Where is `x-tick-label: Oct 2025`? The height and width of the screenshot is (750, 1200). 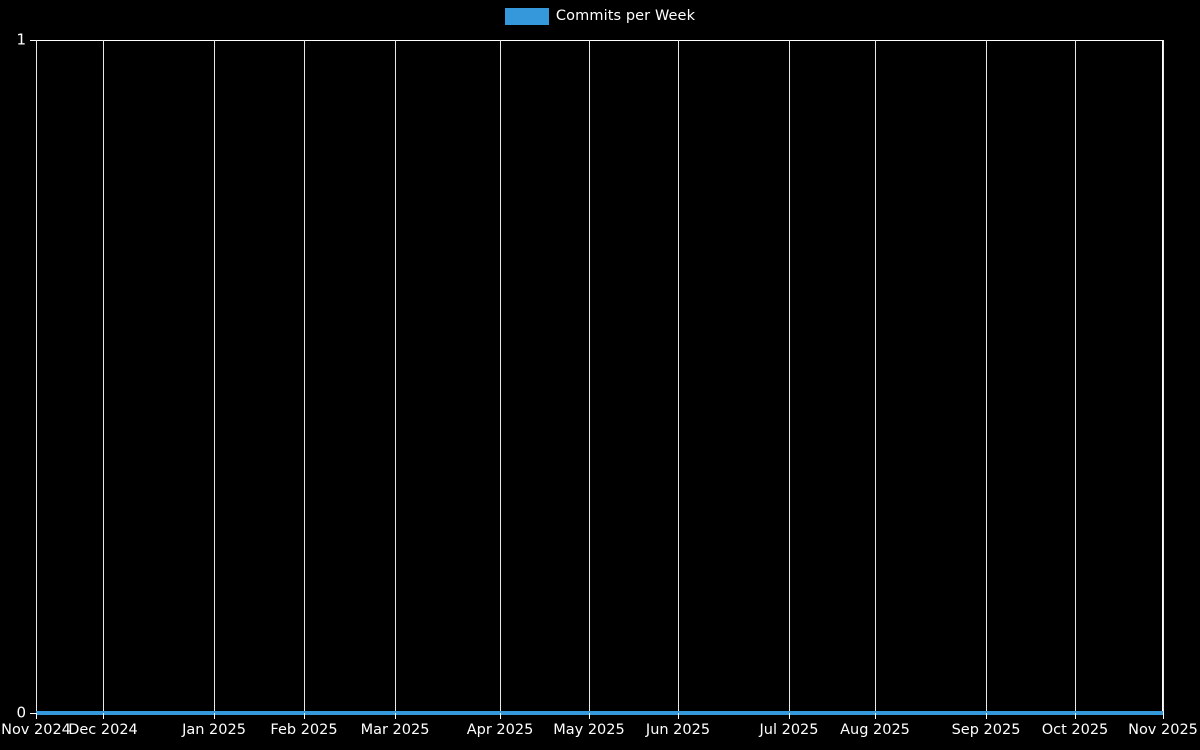
x-tick-label: Oct 2025 is located at coordinates (1075, 730).